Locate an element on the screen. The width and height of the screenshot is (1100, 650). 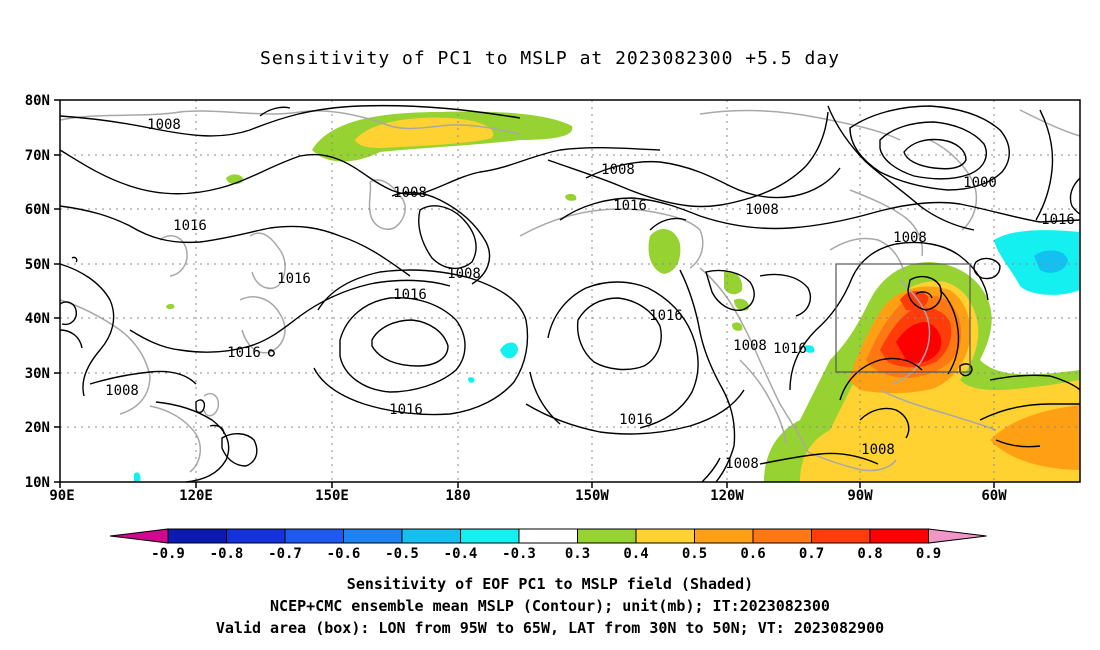
colorbar-label: 0.4 is located at coordinates (635, 554).